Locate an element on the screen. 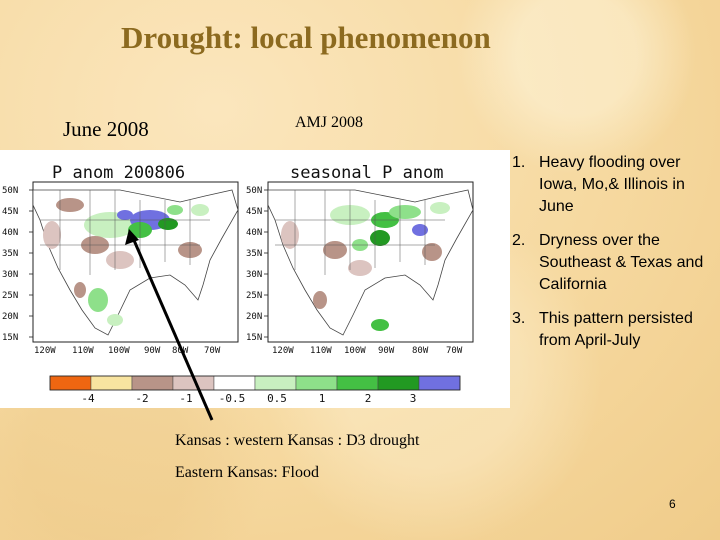  slide-title: Drought: local phenomenon is located at coordinates (306, 37).